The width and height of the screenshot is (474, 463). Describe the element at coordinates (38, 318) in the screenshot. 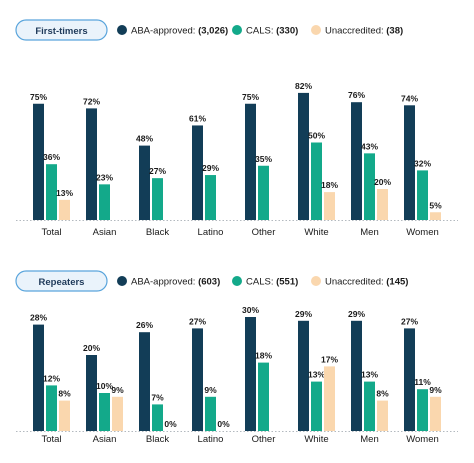

I see `value-label-aba-total: 28%` at that location.